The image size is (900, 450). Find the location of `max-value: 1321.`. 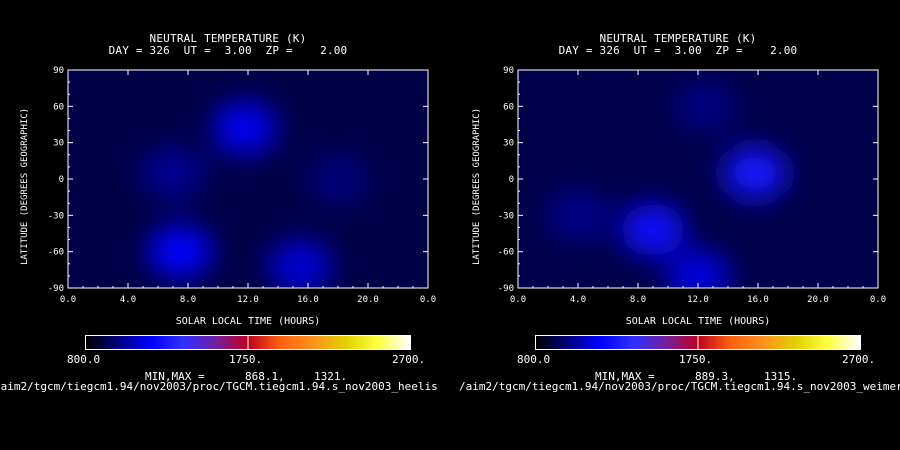

max-value: 1321. is located at coordinates (331, 376).